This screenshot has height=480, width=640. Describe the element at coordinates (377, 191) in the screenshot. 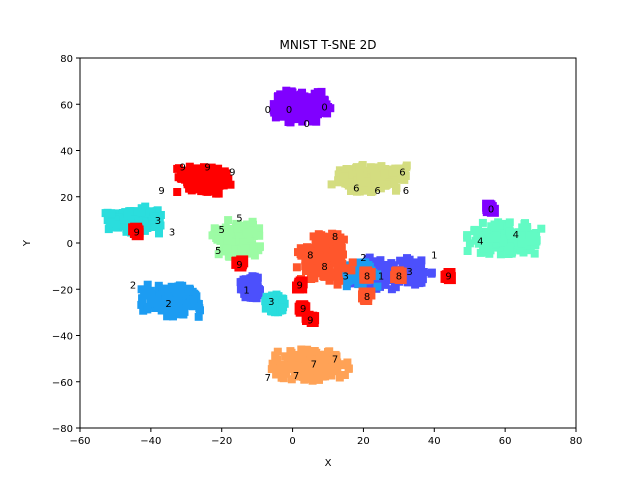

I see `digit-label: 6` at that location.